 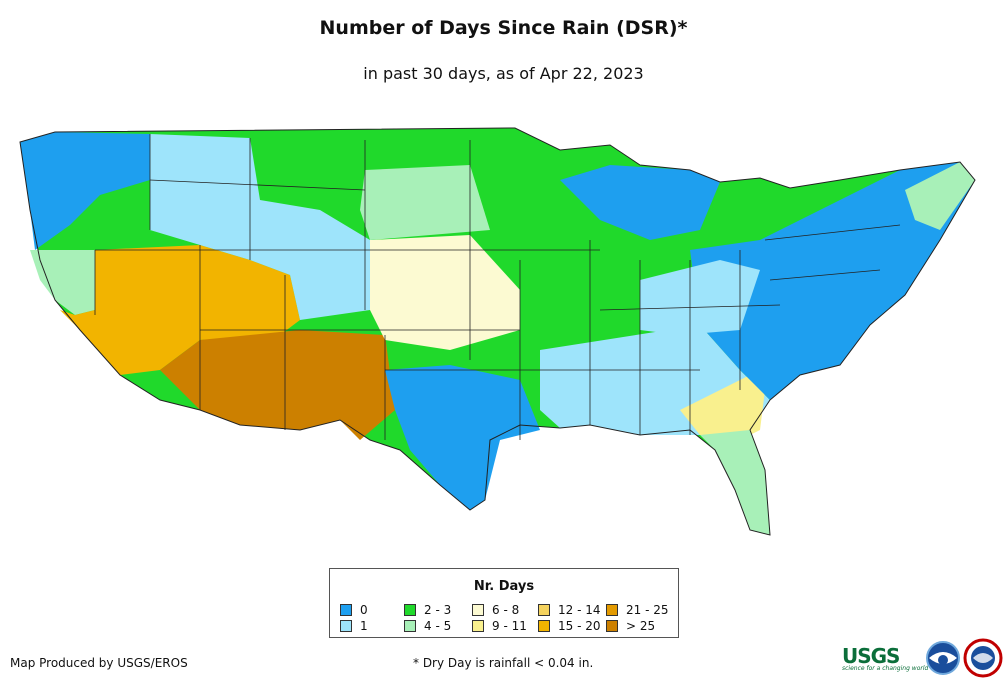 What do you see at coordinates (438, 626) in the screenshot?
I see `legend-label: 4 - 5` at bounding box center [438, 626].